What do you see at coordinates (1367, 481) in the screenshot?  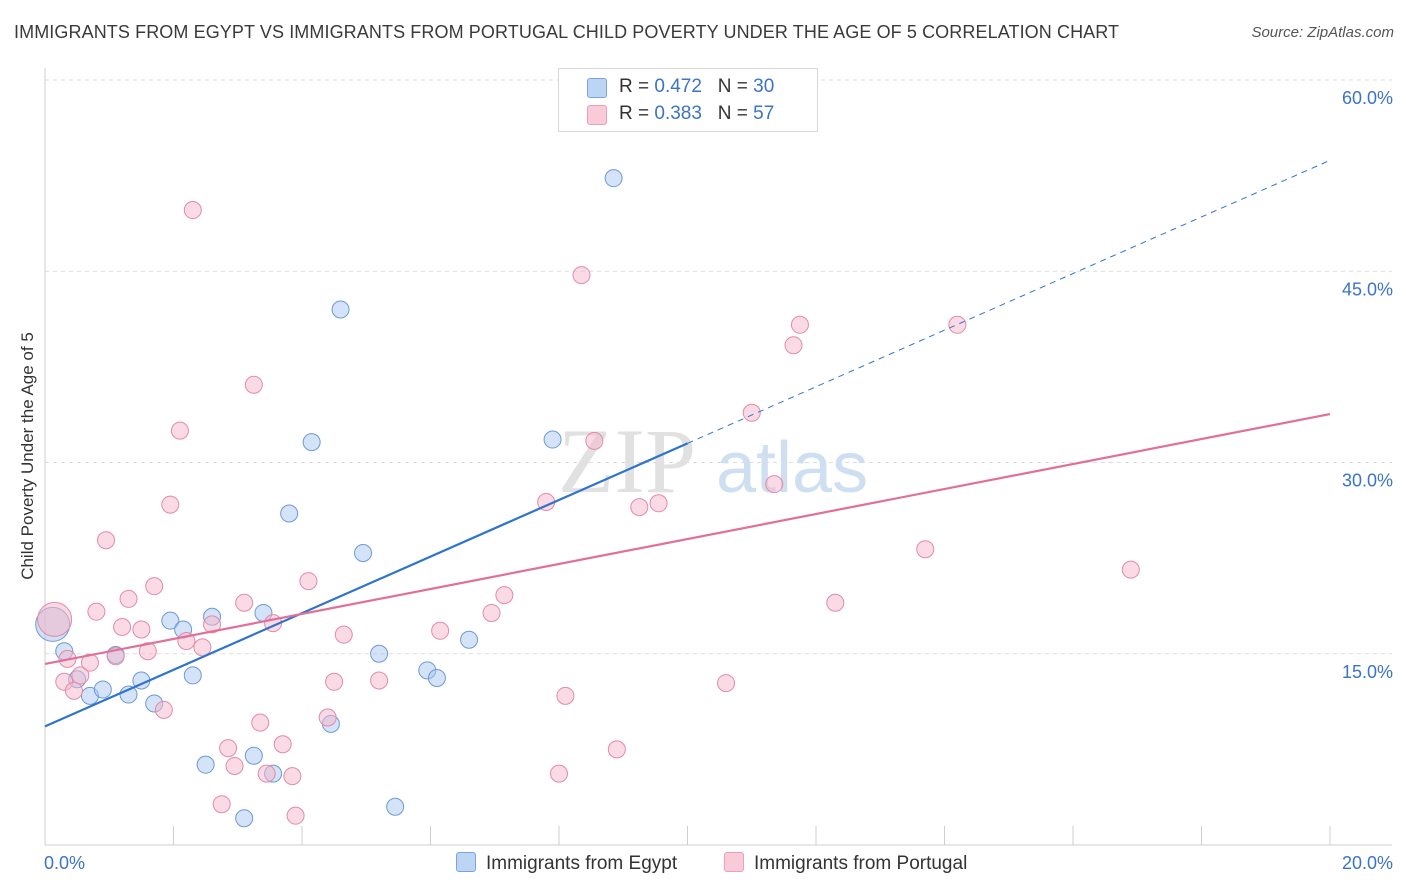 I see `y-tick-label: 30.0%` at bounding box center [1367, 481].